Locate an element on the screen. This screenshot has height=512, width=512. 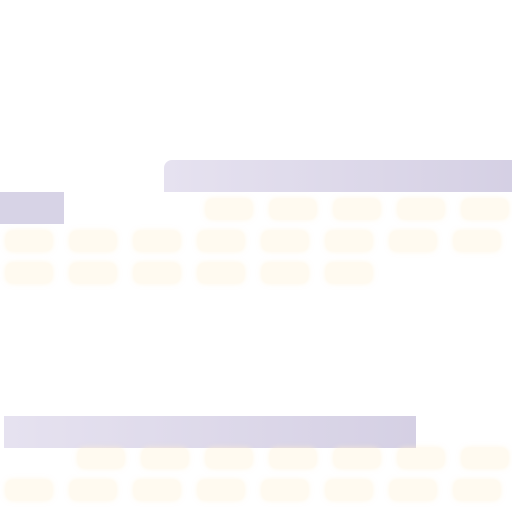
cell-lower-r1-c1 is located at coordinates (101, 458).